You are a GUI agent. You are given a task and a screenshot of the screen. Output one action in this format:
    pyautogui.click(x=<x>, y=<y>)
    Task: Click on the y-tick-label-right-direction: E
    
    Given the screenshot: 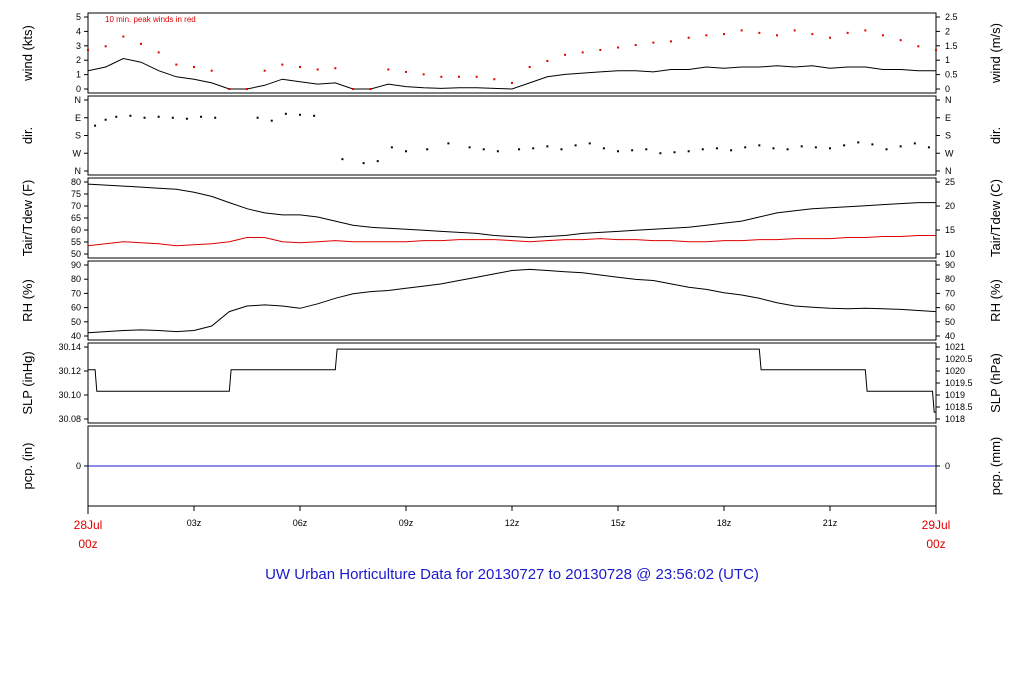 What is the action you would take?
    pyautogui.click(x=948, y=118)
    